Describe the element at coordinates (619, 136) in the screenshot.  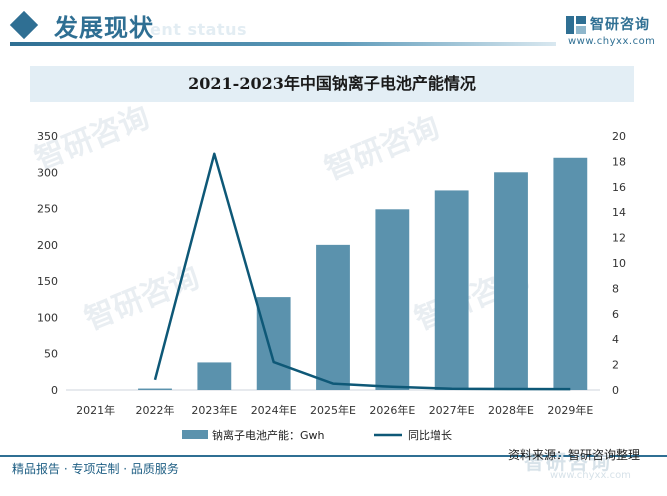
I see `y-right-tick-label: 20` at that location.